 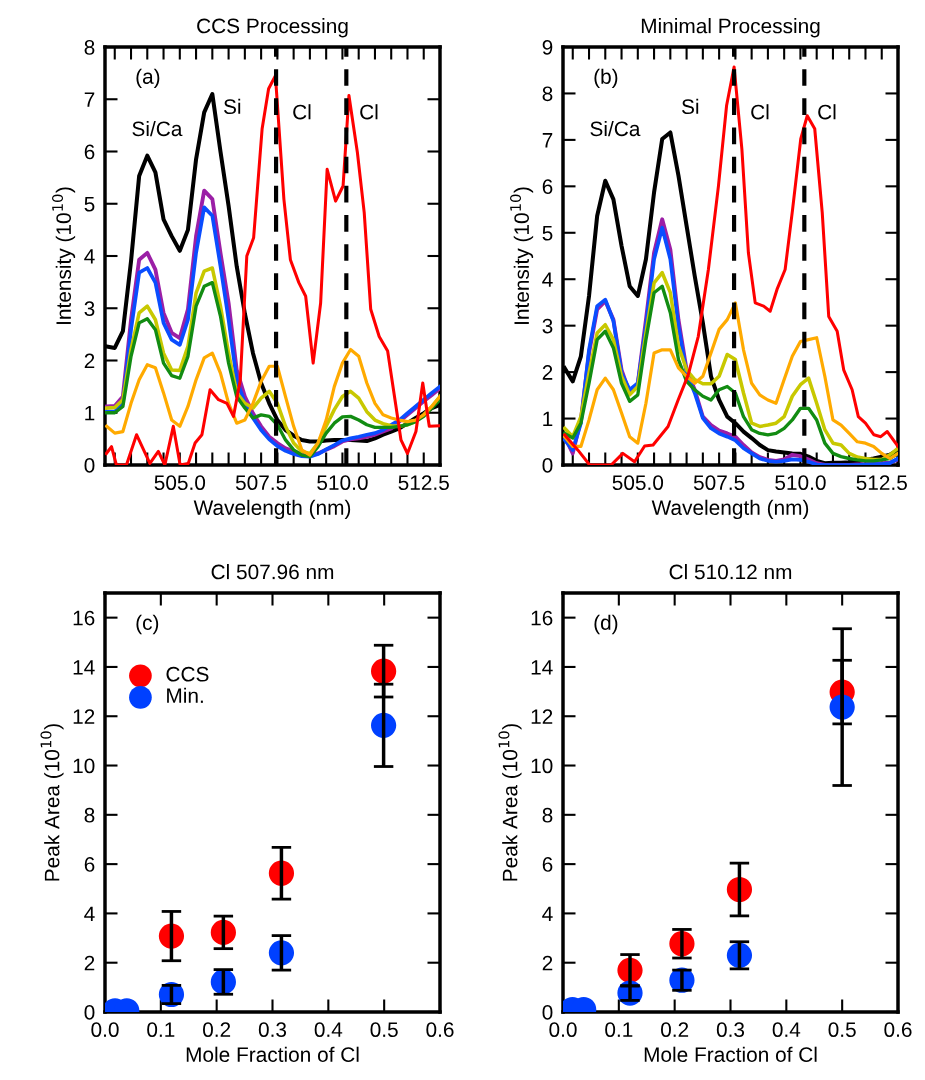 I want to click on chart-title: Cl 510.12 nm, so click(x=730, y=572).